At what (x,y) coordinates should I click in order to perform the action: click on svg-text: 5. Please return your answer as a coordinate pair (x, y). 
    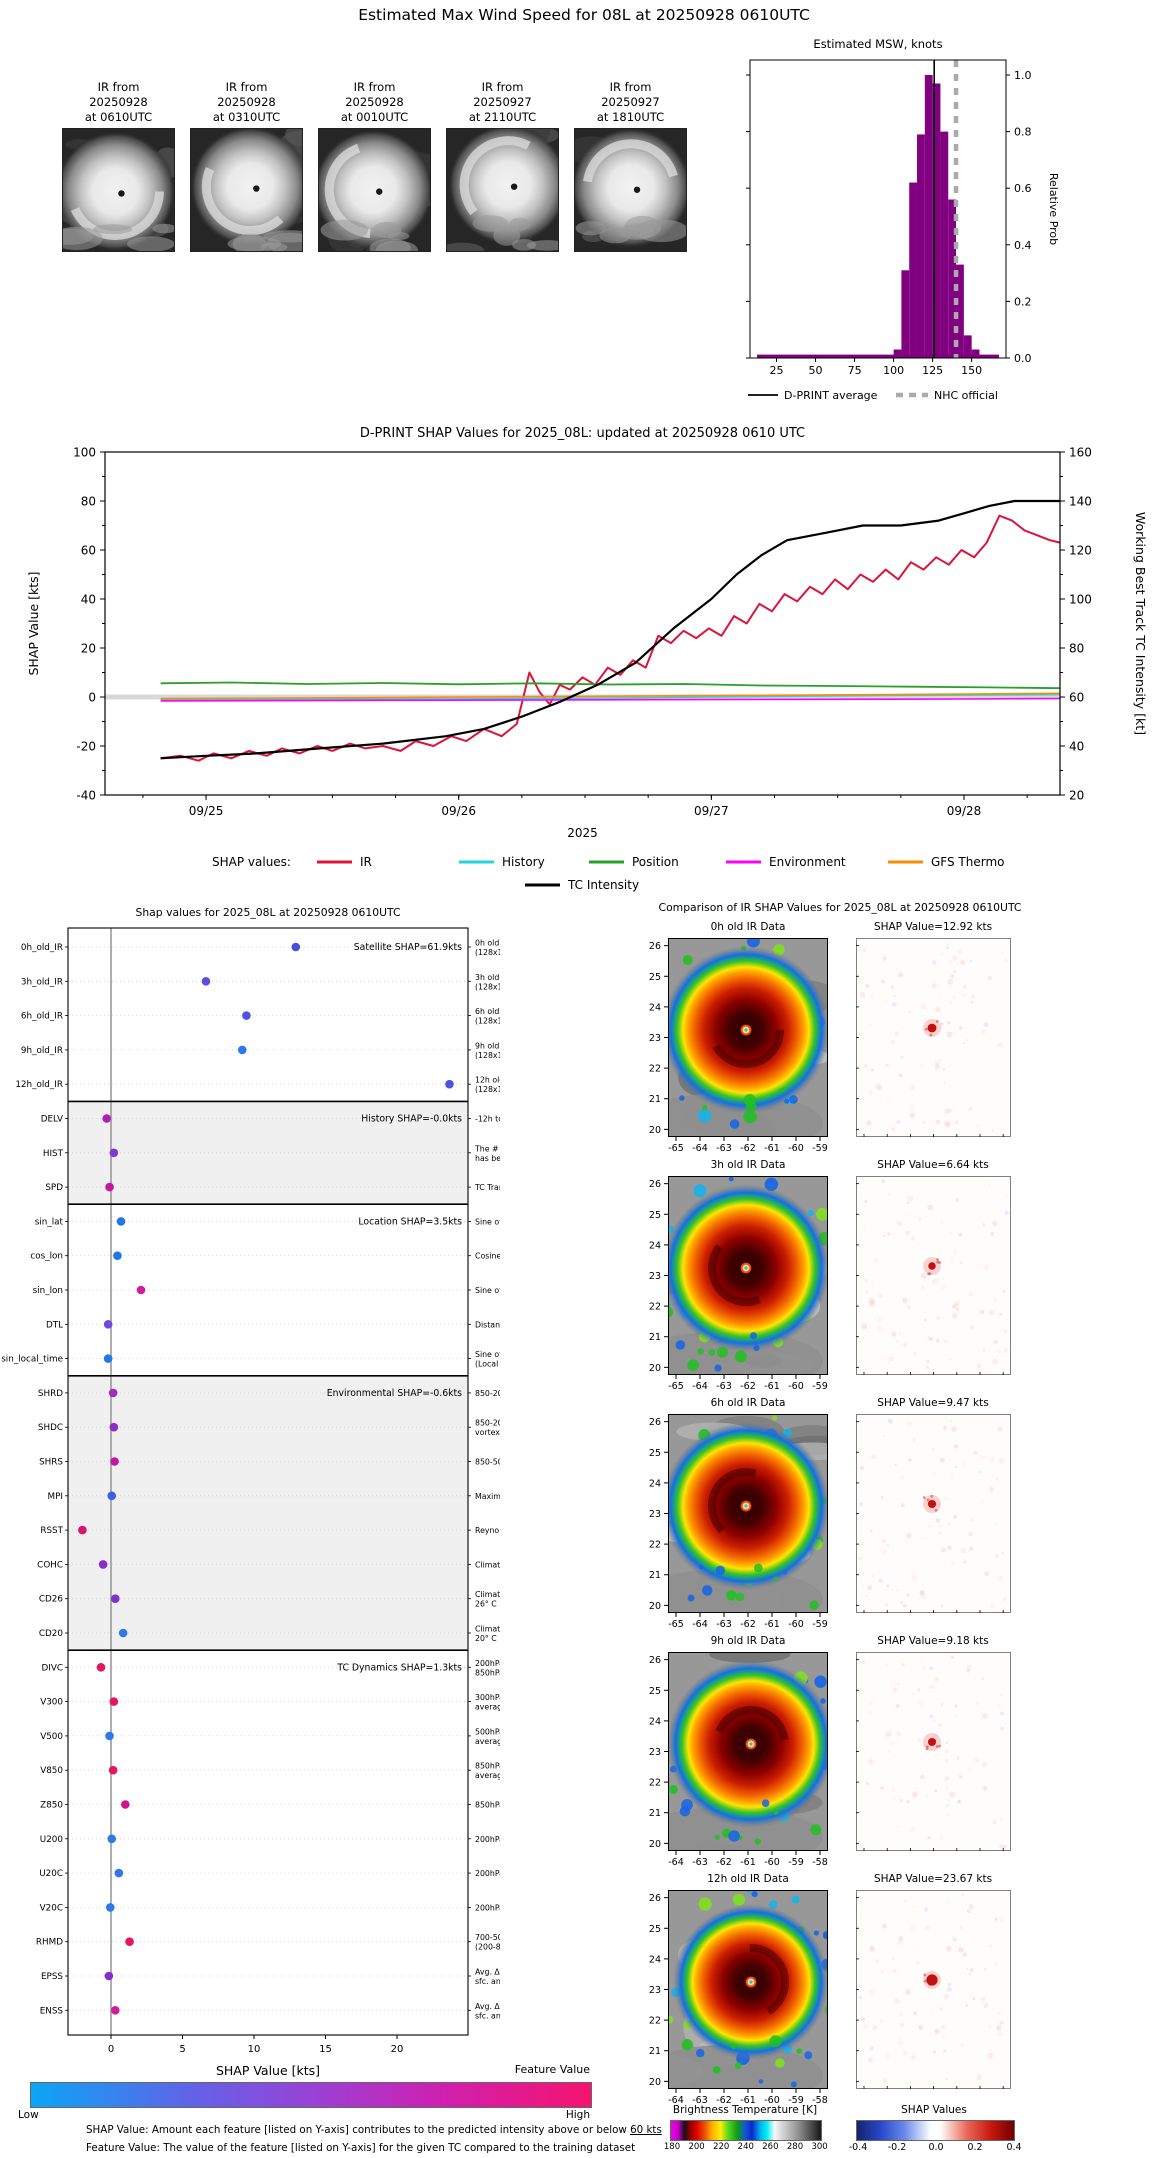
    Looking at the image, I should click on (182, 2049).